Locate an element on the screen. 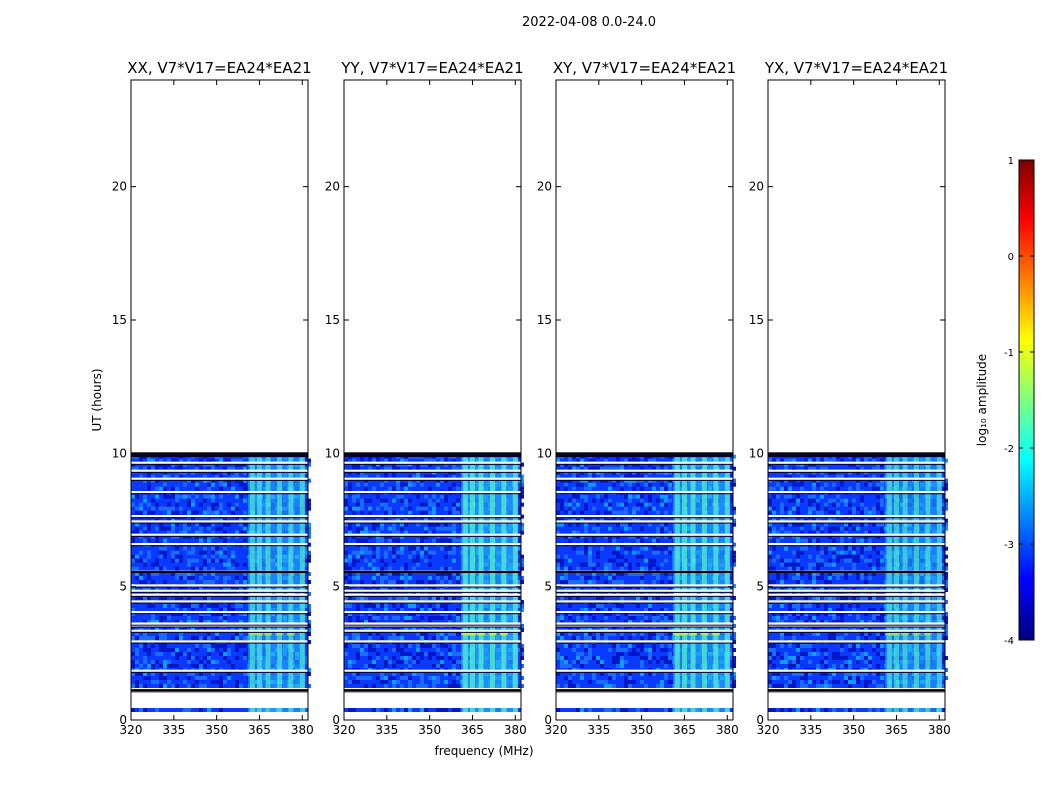  heatmap-image is located at coordinates (434, 582).